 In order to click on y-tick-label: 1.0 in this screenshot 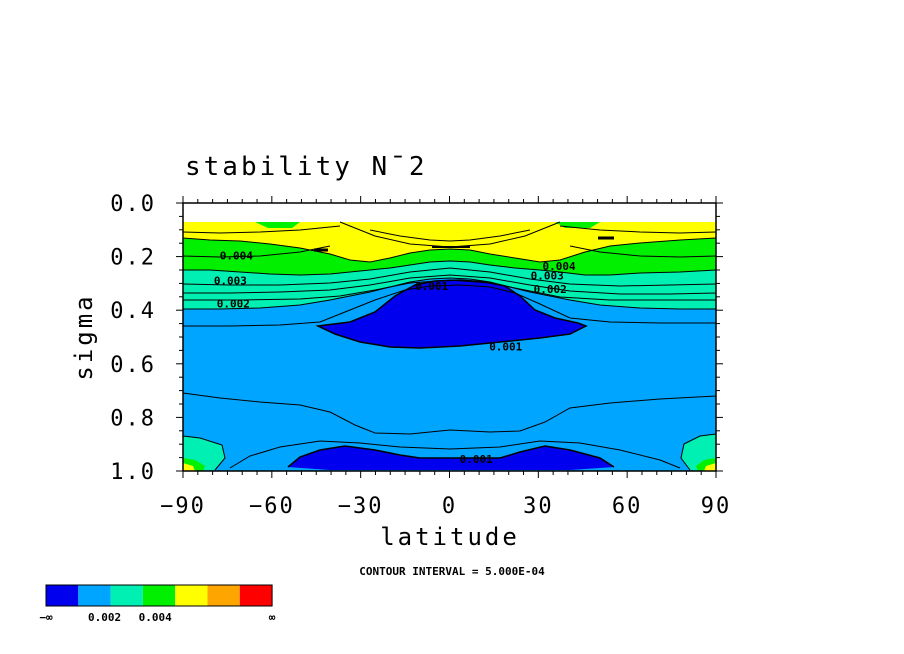, I will do `click(133, 472)`.